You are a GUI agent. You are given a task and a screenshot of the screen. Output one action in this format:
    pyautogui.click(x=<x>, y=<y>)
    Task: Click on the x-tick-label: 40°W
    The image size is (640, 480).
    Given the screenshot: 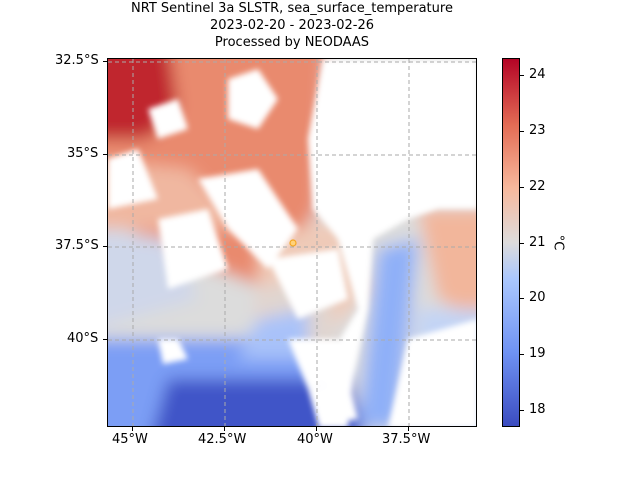 What is the action you would take?
    pyautogui.click(x=315, y=439)
    